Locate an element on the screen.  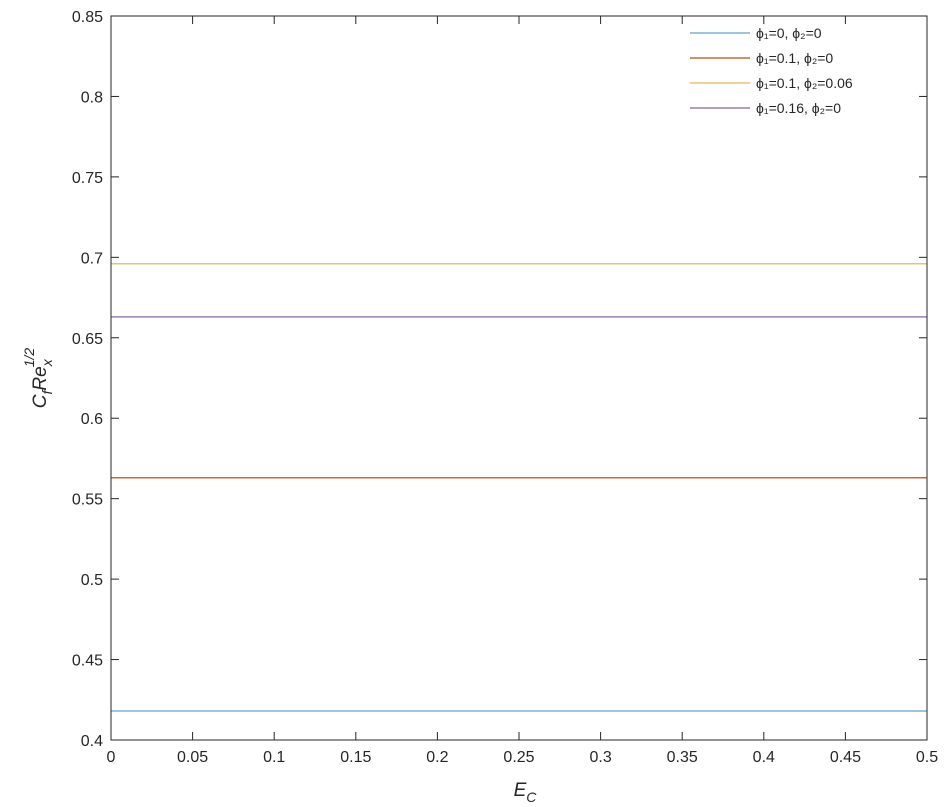
y-tick-label: 0.75 is located at coordinates (87, 178).